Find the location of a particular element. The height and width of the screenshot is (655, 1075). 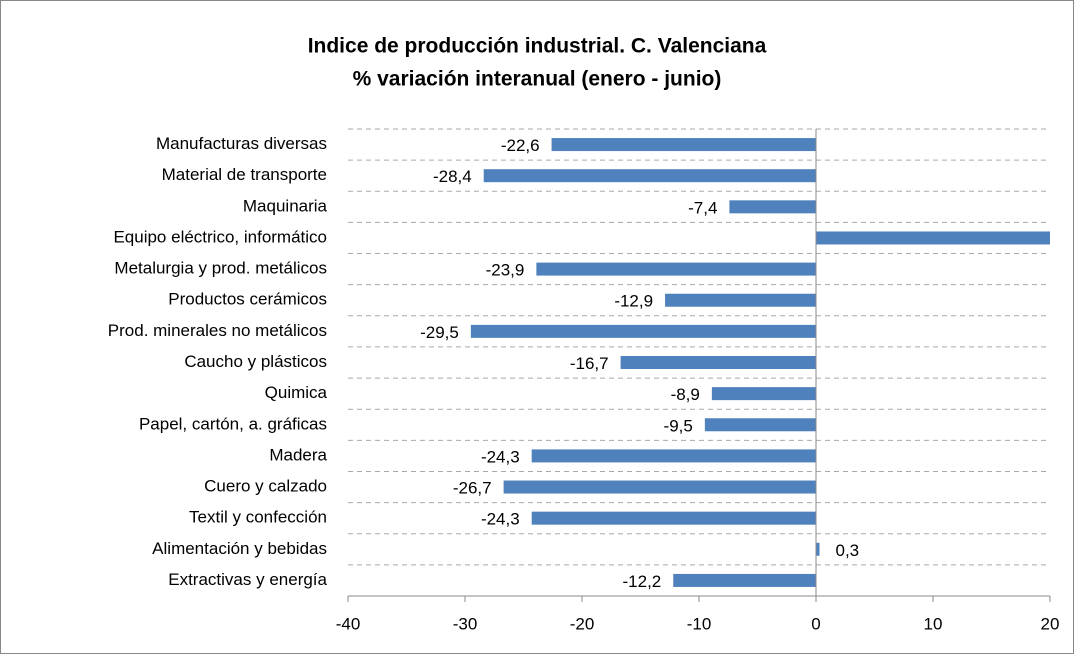

x-tick-label: 20 is located at coordinates (1050, 623).